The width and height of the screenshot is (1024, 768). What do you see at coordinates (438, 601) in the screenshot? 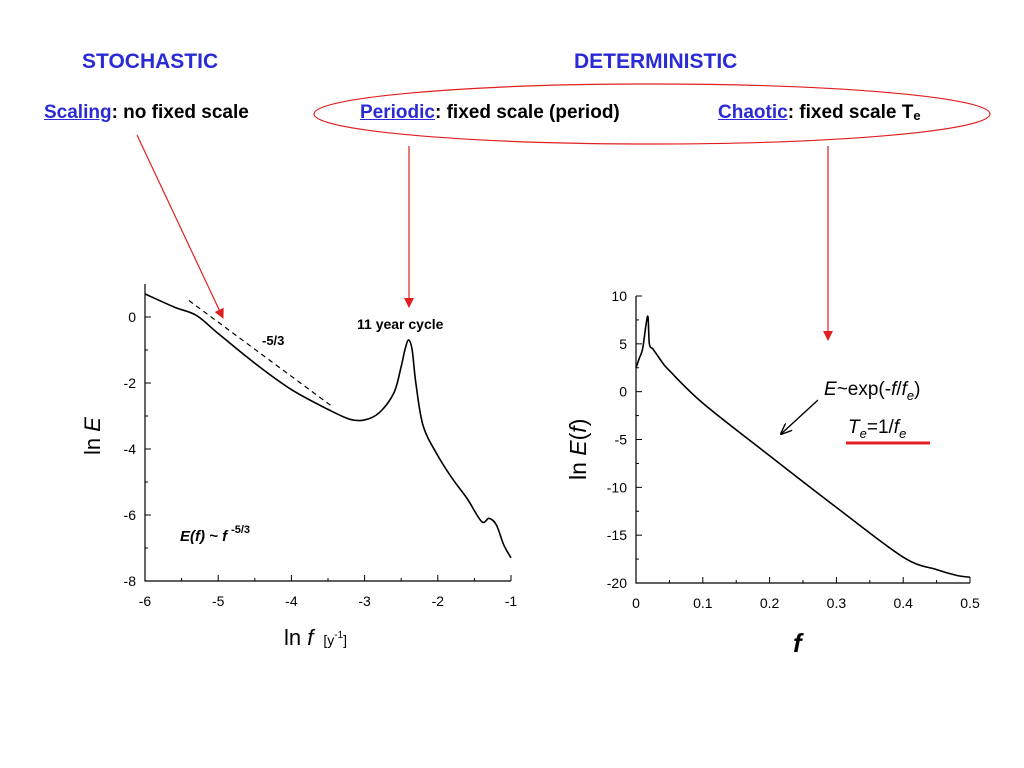
I see `x-tick-label: -2` at bounding box center [438, 601].